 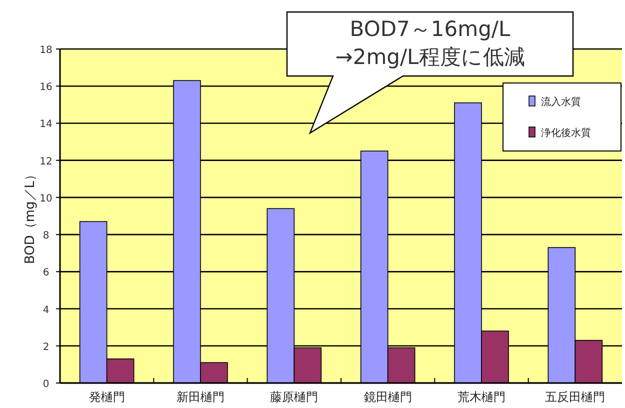 What do you see at coordinates (46, 162) in the screenshot?
I see `y-tick-label: 12` at bounding box center [46, 162].